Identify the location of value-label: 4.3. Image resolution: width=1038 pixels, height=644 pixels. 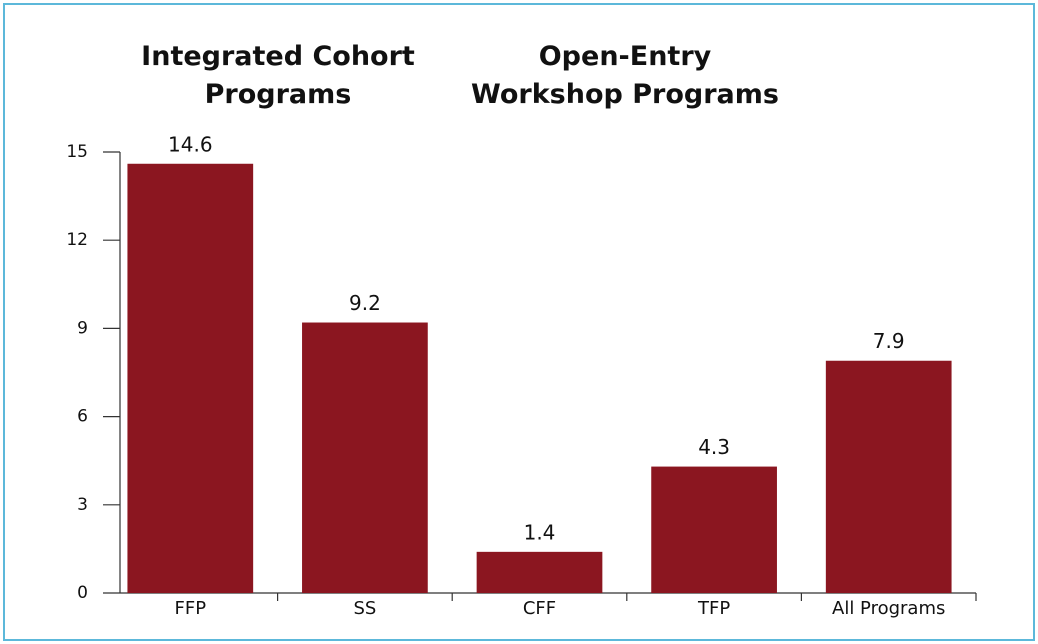
(714, 447).